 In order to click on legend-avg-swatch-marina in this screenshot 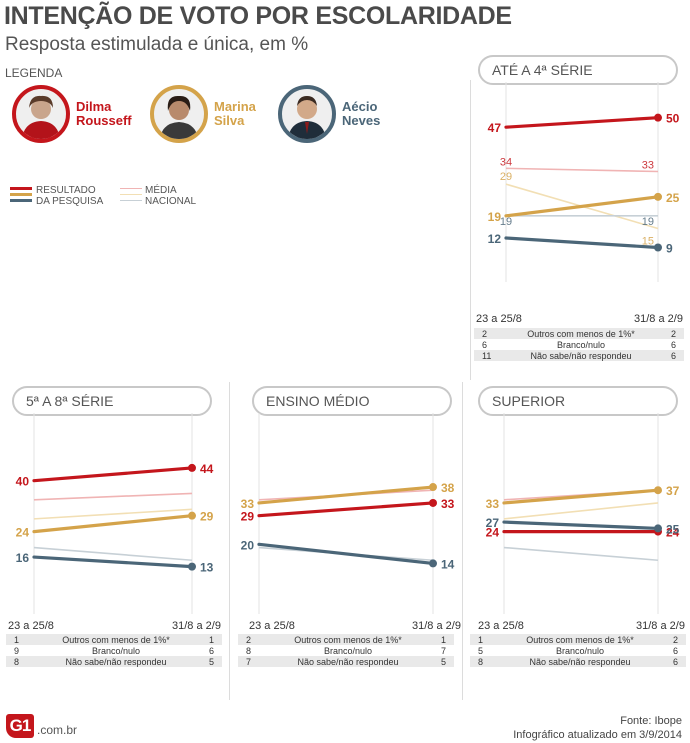, I will do `click(131, 194)`.